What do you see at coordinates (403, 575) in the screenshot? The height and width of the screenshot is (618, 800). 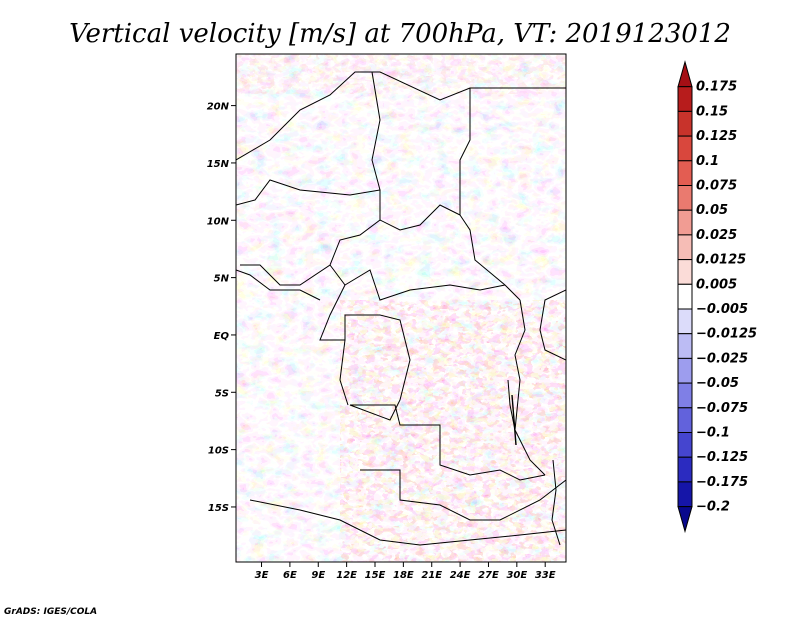 I see `x-tick-label: 18E` at bounding box center [403, 575].